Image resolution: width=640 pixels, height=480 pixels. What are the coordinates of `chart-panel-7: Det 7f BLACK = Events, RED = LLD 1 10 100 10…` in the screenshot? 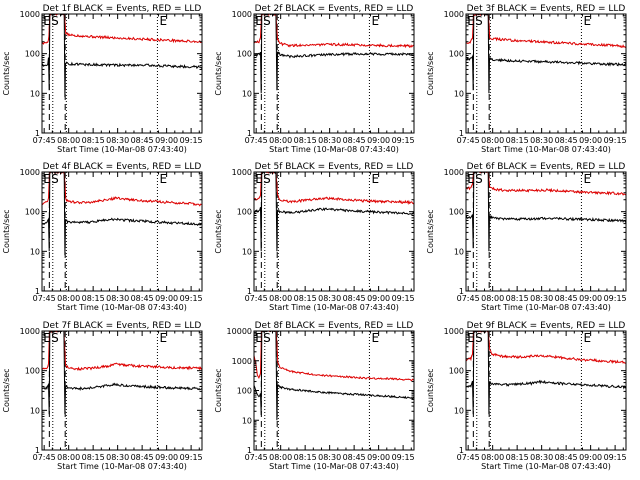 It's located at (102, 396).